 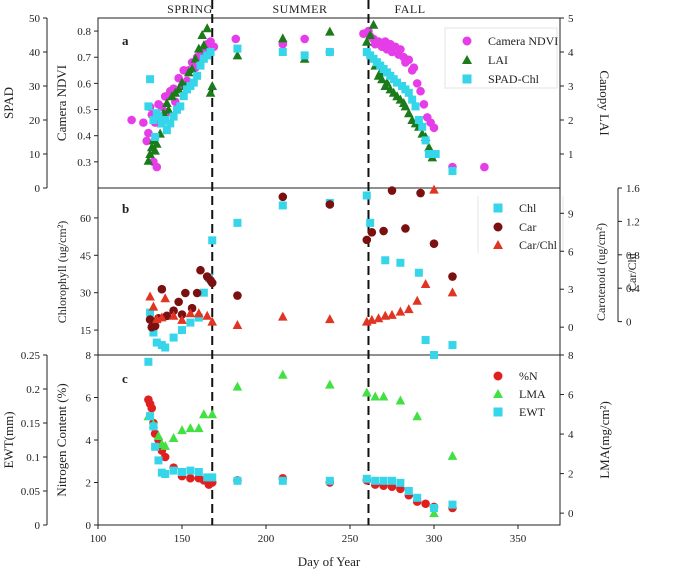 What do you see at coordinates (89, 441) in the screenshot?
I see `y-tick-label-n: 4` at bounding box center [89, 441].